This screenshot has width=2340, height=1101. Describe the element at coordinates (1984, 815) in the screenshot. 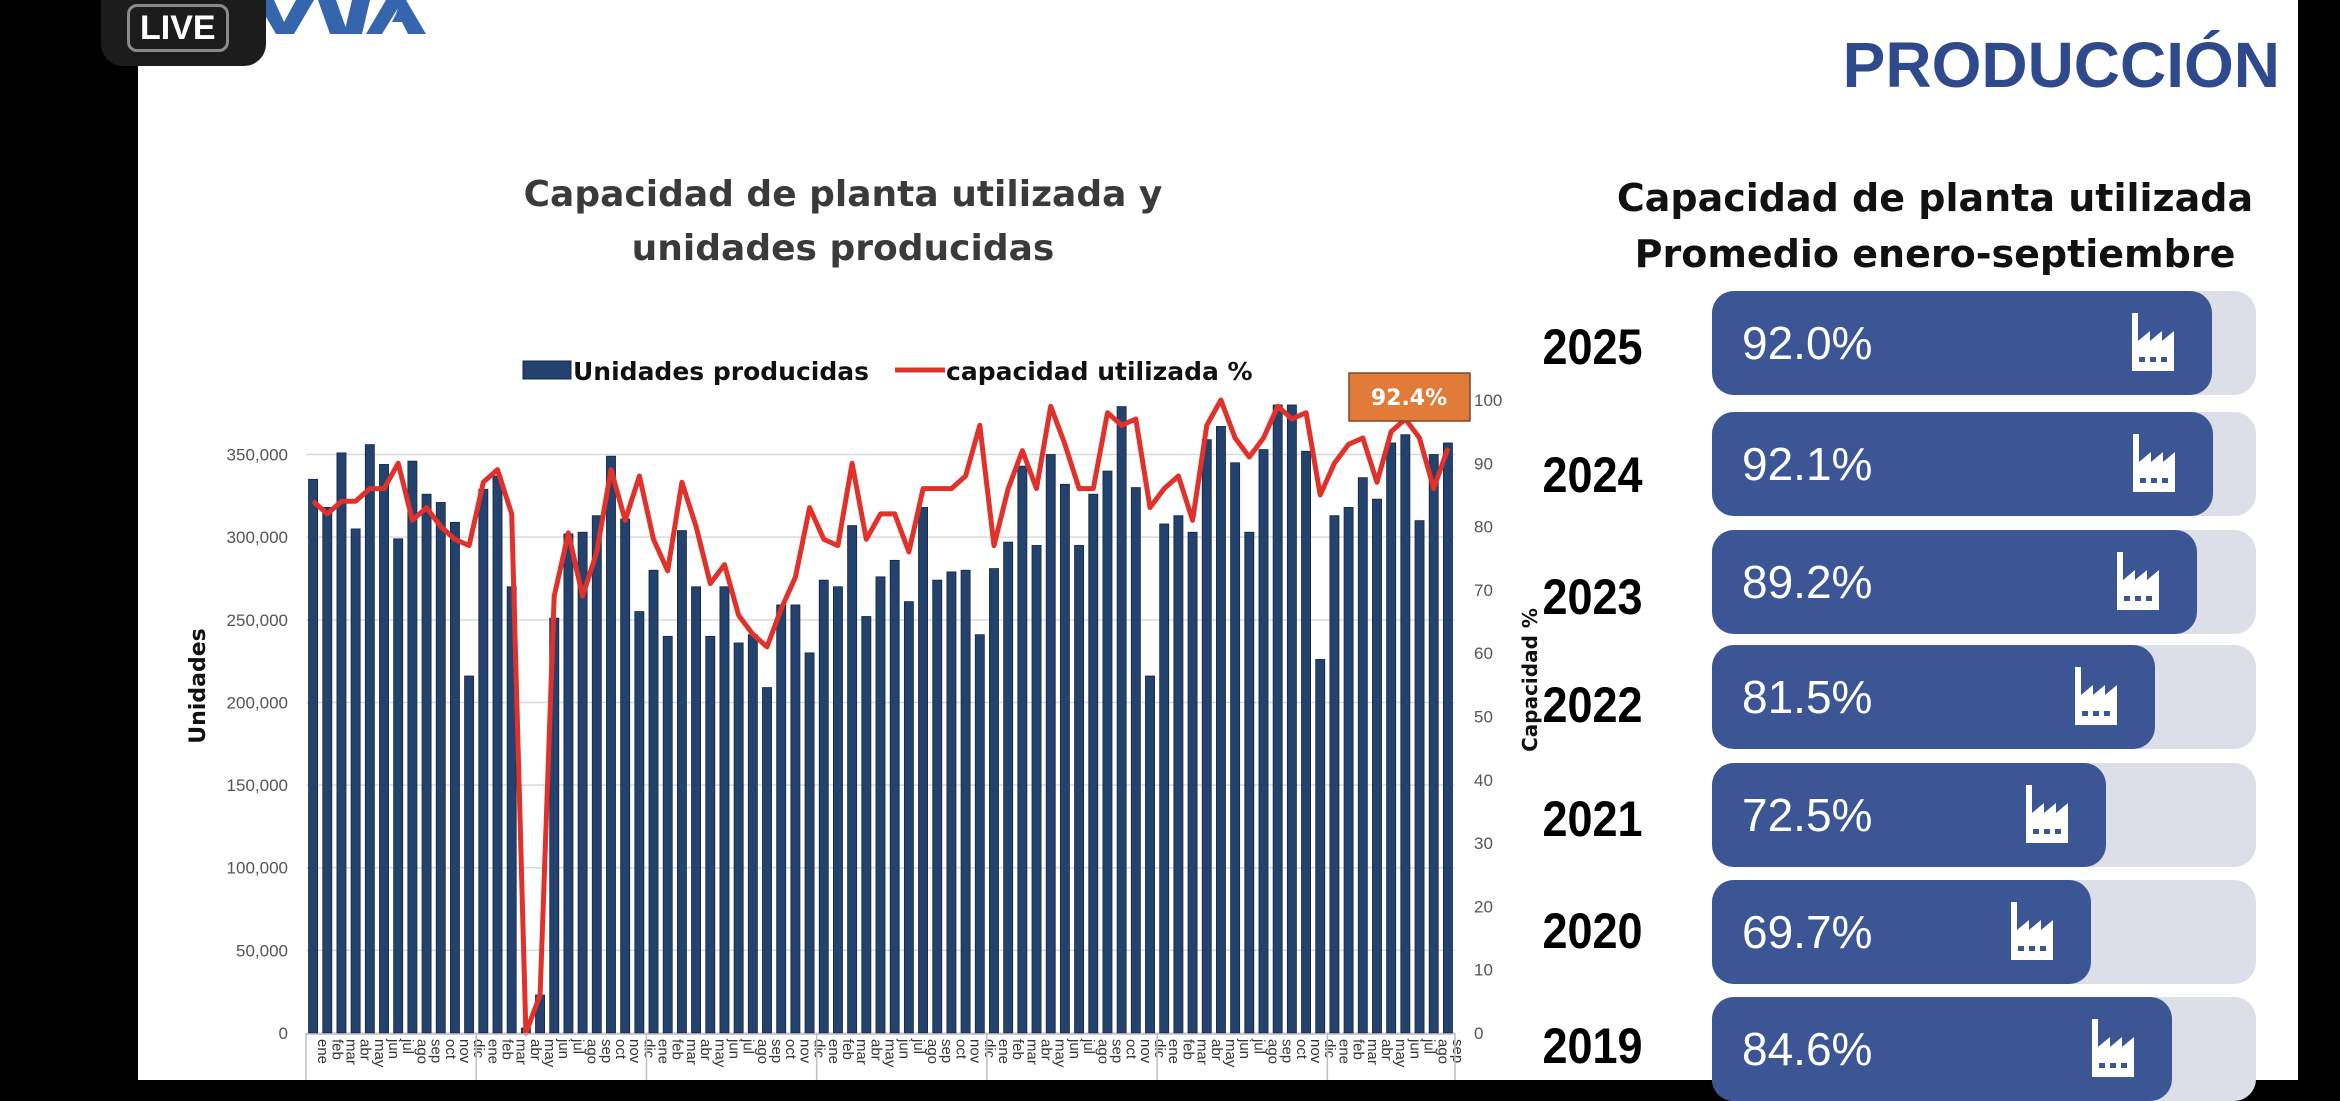

I see `capacity-bar-track: 72.5%` at that location.